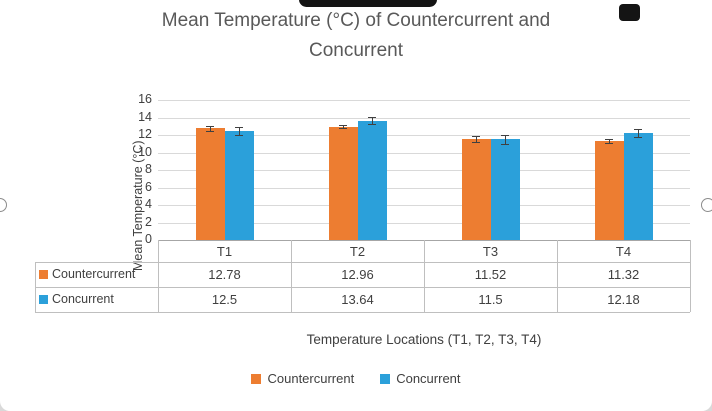 This screenshot has width=712, height=411. I want to click on table-value: 11.5, so click(490, 299).